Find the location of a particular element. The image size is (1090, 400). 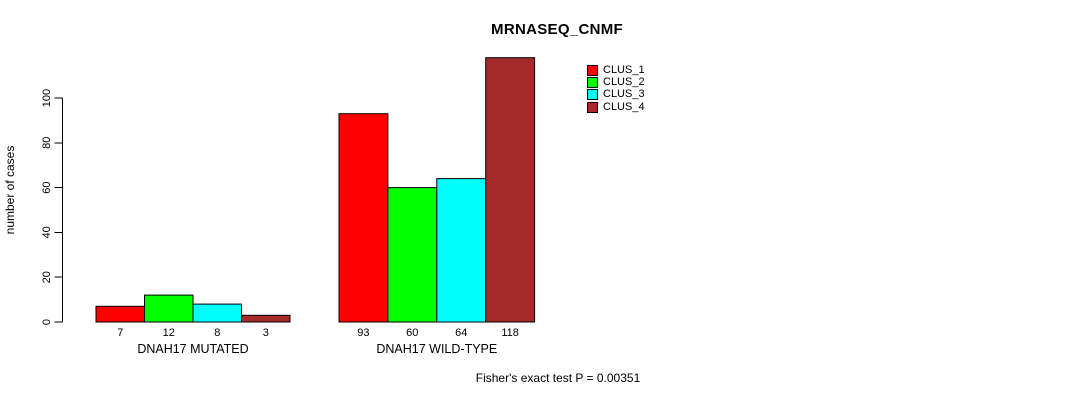

legend-item-clus_4: CLUS_4 is located at coordinates (616, 107).